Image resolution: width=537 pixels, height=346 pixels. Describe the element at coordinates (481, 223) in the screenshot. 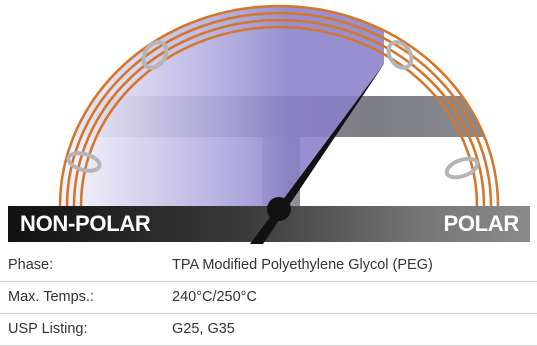

I see `polar-label: POLAR` at that location.